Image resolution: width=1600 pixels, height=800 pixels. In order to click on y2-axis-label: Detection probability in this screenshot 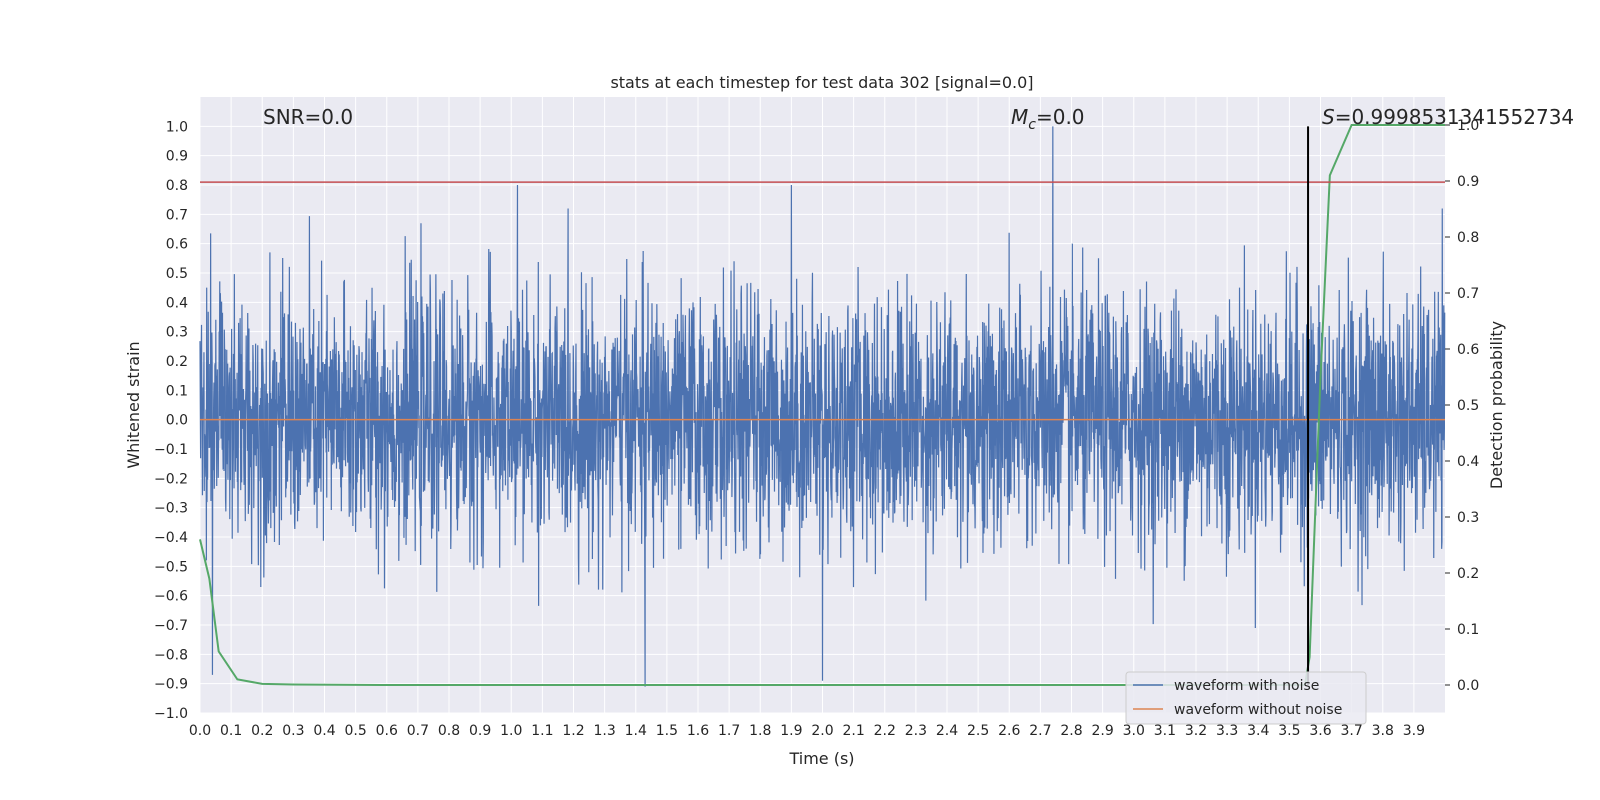, I will do `click(1496, 405)`.